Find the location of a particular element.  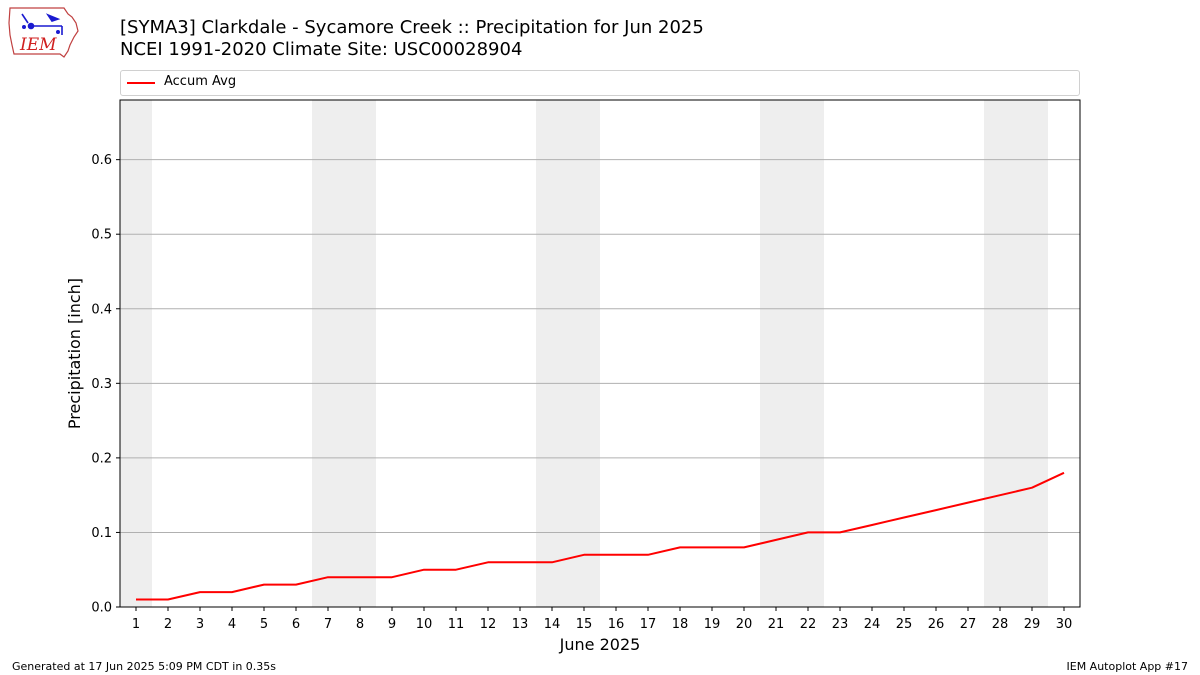

y-tick-label: 0.6 is located at coordinates (101, 160).